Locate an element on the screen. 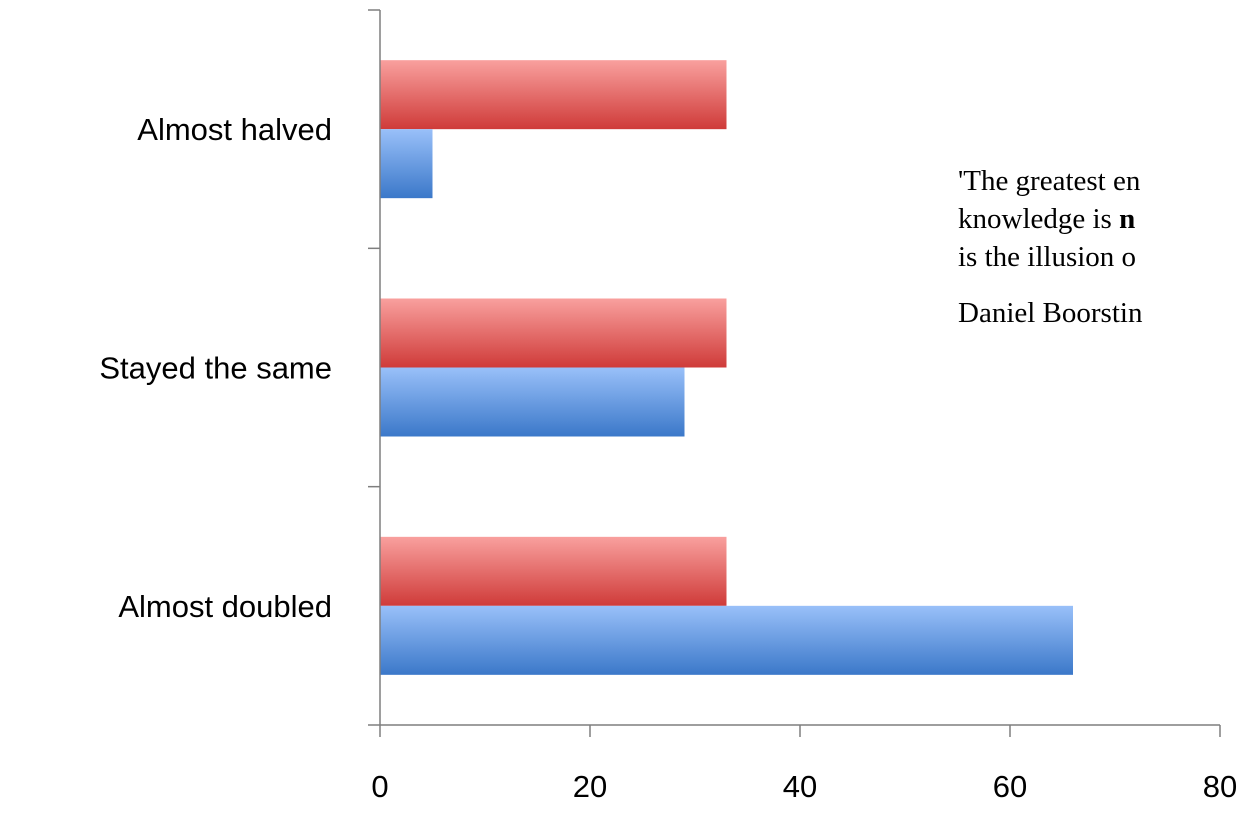  x-tick-label: 60 is located at coordinates (1010, 786).